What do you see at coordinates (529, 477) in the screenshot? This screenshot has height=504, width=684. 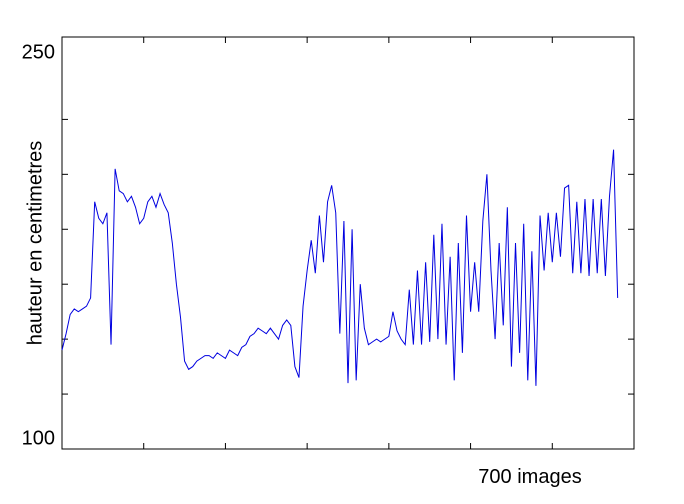 I see `x-axis-label: 700 images` at bounding box center [529, 477].